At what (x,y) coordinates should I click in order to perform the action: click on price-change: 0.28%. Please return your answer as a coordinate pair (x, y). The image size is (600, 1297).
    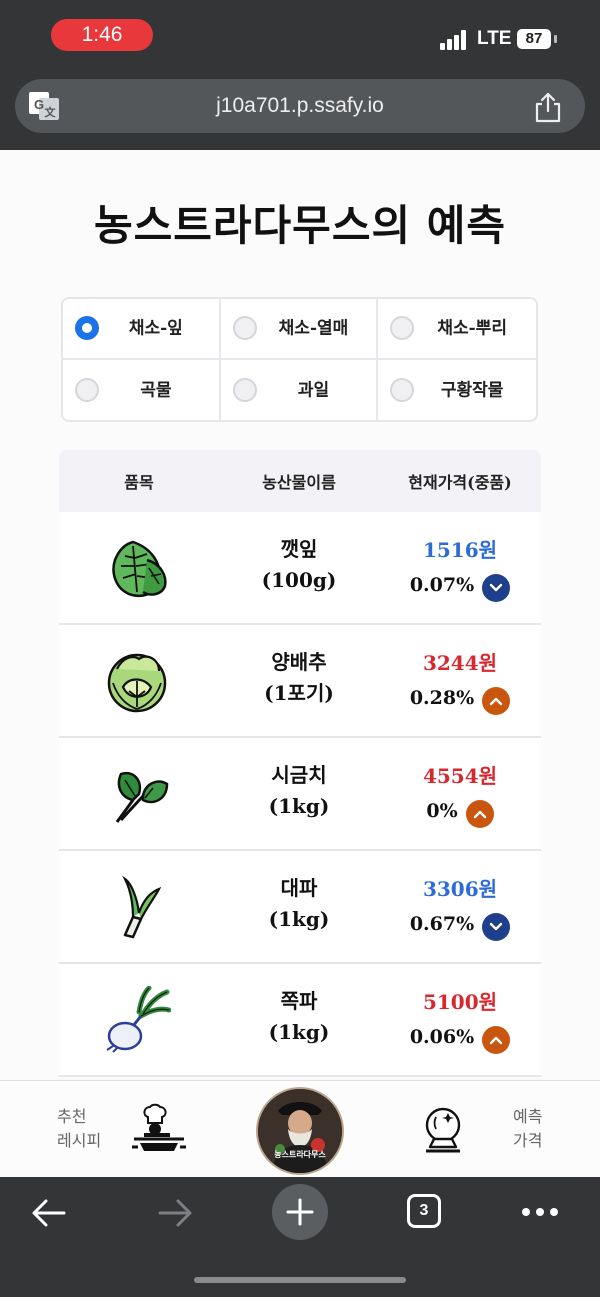
    Looking at the image, I should click on (460, 698).